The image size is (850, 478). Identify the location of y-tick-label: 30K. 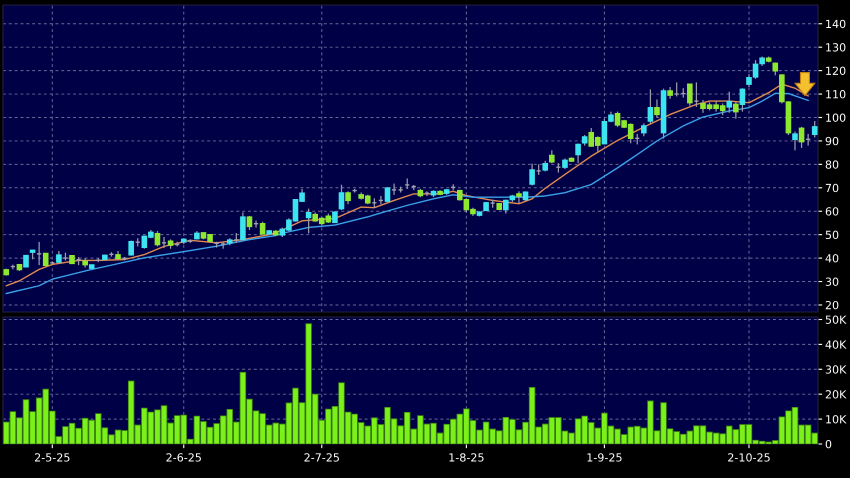
(836, 369).